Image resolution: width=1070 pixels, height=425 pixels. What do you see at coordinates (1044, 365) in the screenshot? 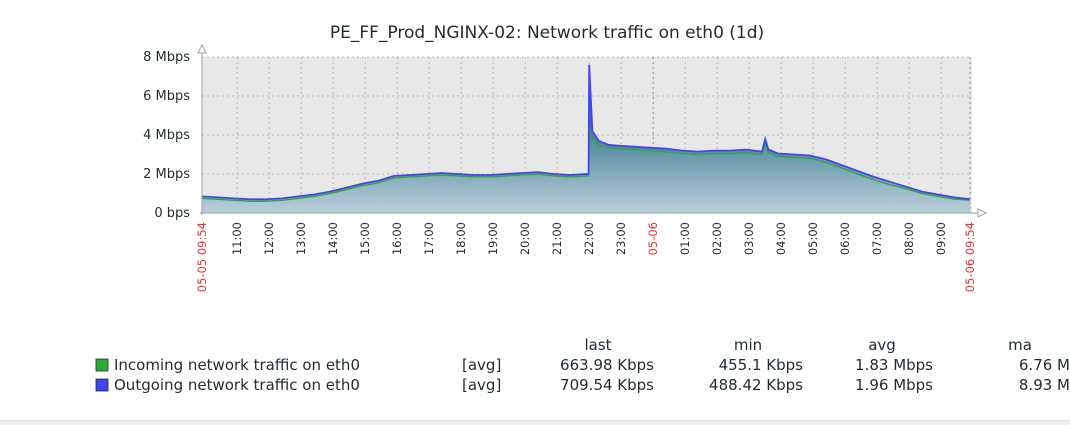
I see `legend-value-max: 6.76 M` at bounding box center [1044, 365].